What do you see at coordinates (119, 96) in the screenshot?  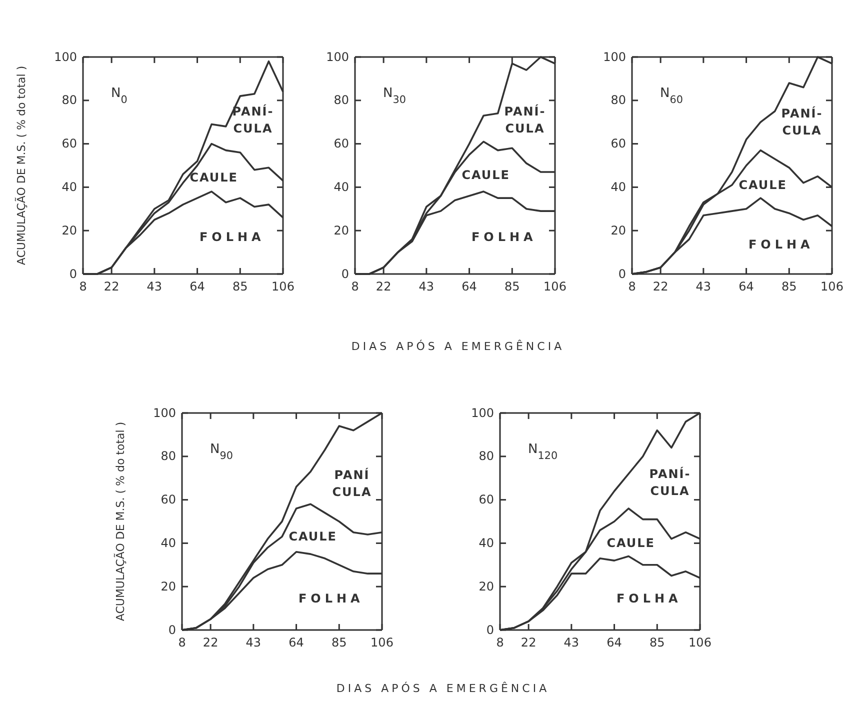 I see `text: N$_{0}$` at bounding box center [119, 96].